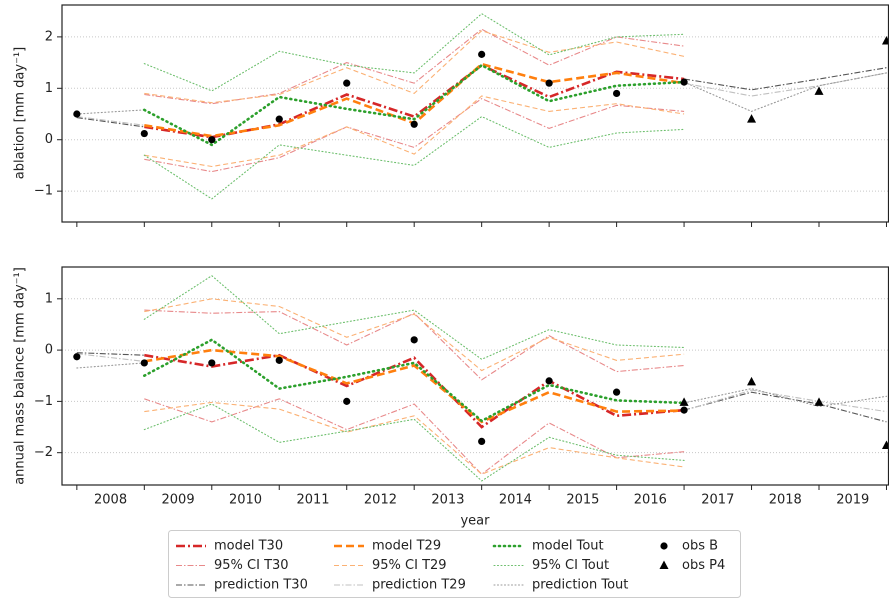 The width and height of the screenshot is (889, 601). I want to click on x-tick-label: 2013, so click(447, 500).